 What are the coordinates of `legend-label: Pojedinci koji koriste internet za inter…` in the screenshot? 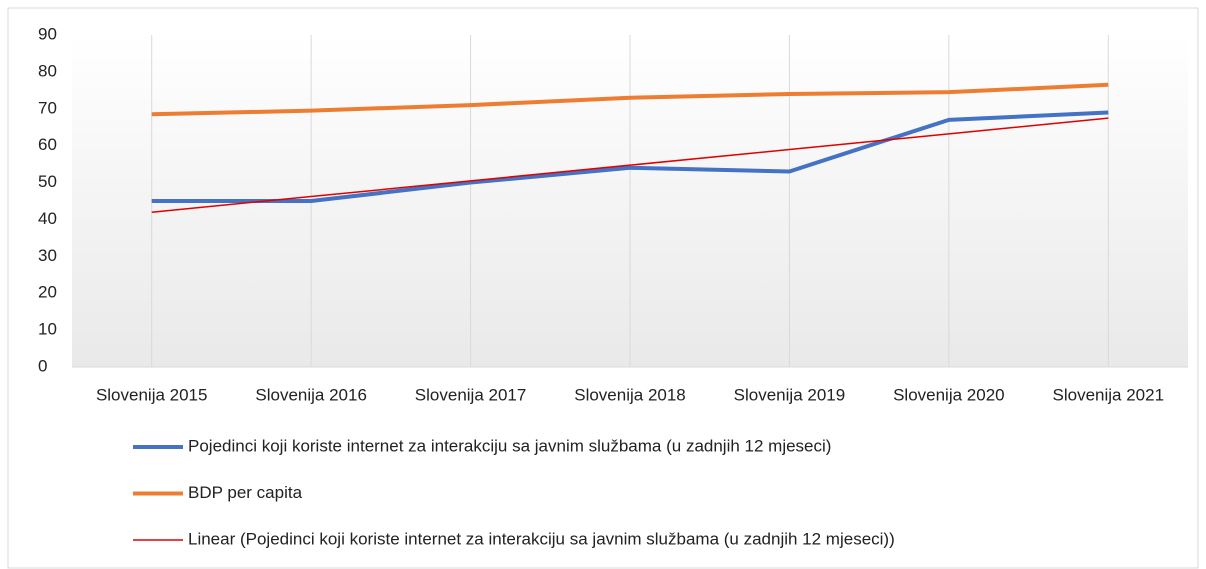 It's located at (509, 445).